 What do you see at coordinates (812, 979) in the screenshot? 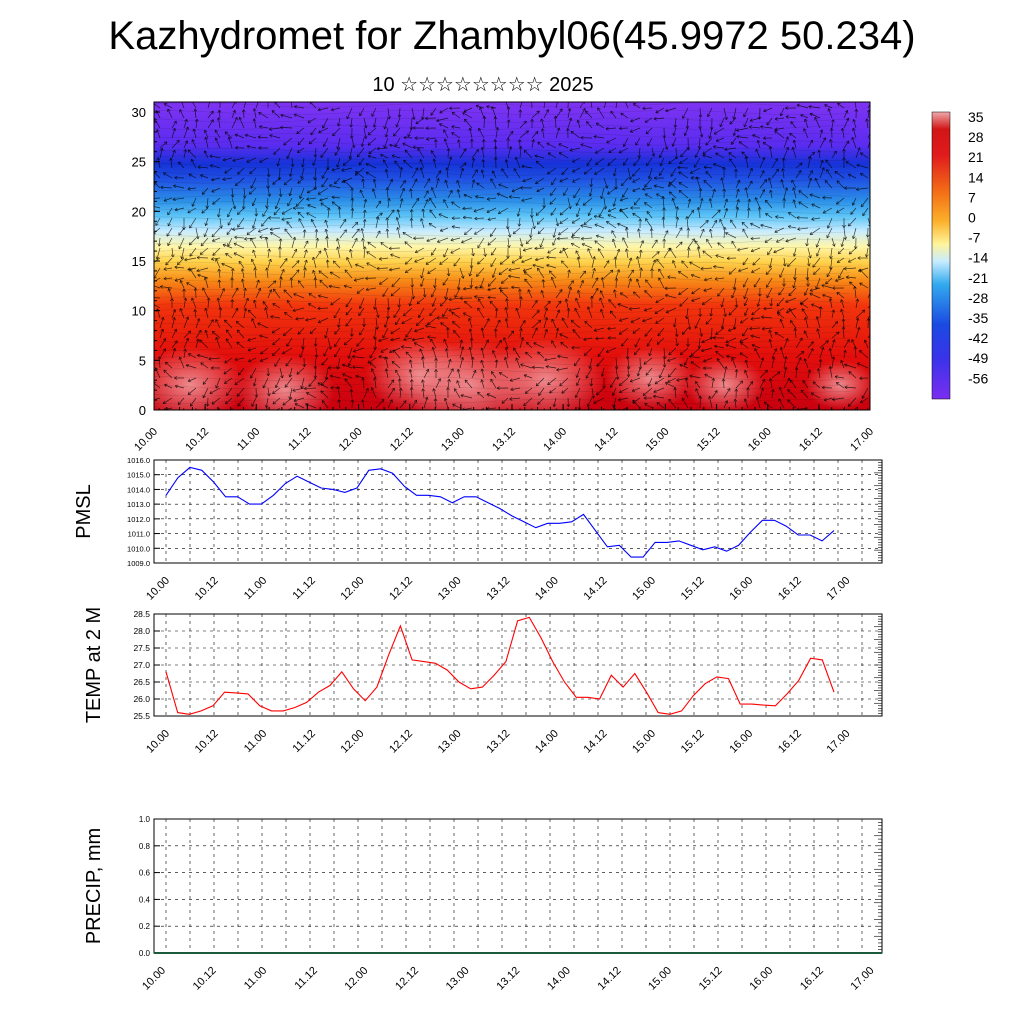
I see `x-tick-label: 16.12` at bounding box center [812, 979].